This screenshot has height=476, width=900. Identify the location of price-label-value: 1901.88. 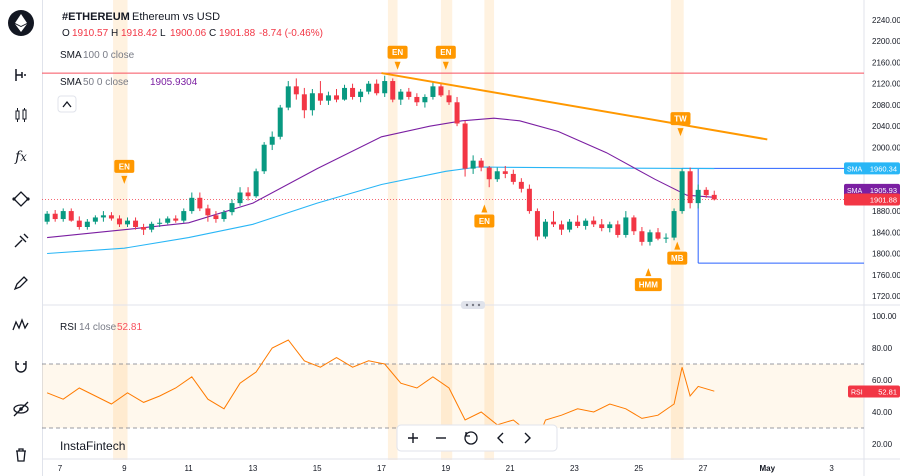
(883, 199).